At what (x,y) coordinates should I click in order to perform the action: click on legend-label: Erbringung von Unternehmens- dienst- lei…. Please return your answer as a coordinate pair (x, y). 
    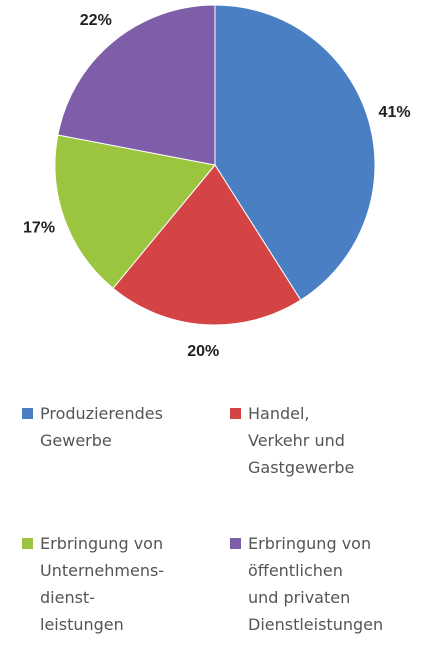
    Looking at the image, I should click on (102, 584).